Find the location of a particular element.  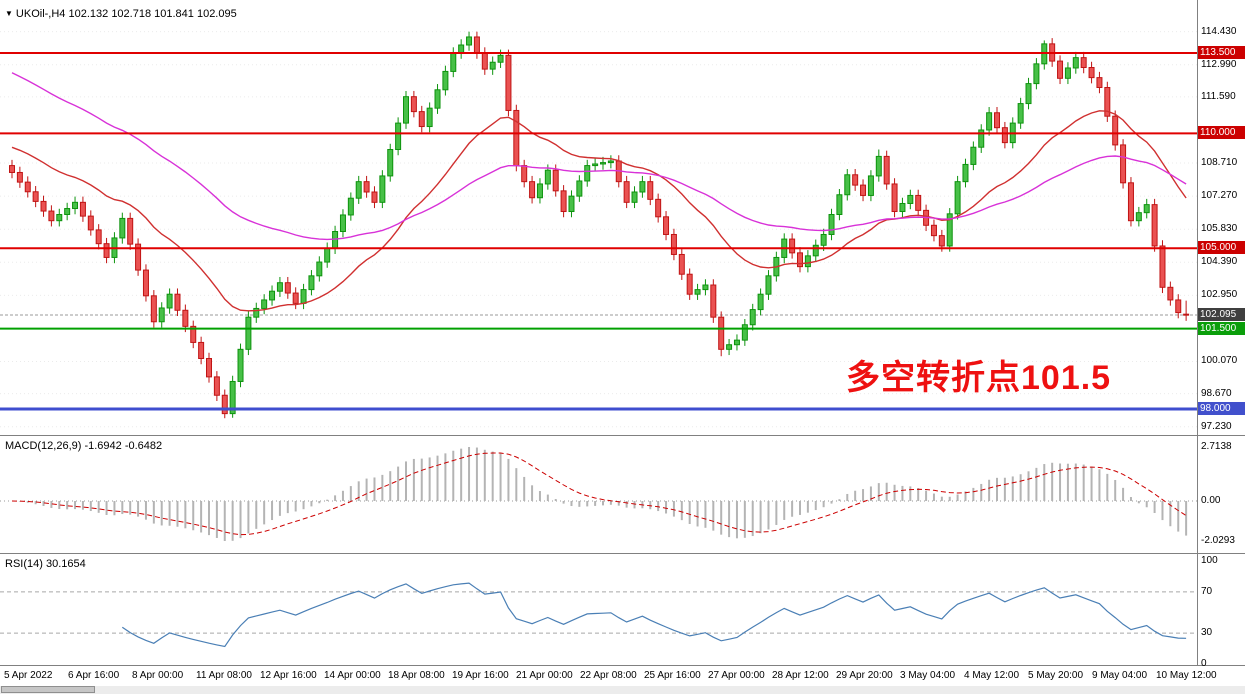

axis-label: 97.230 is located at coordinates (1216, 426).